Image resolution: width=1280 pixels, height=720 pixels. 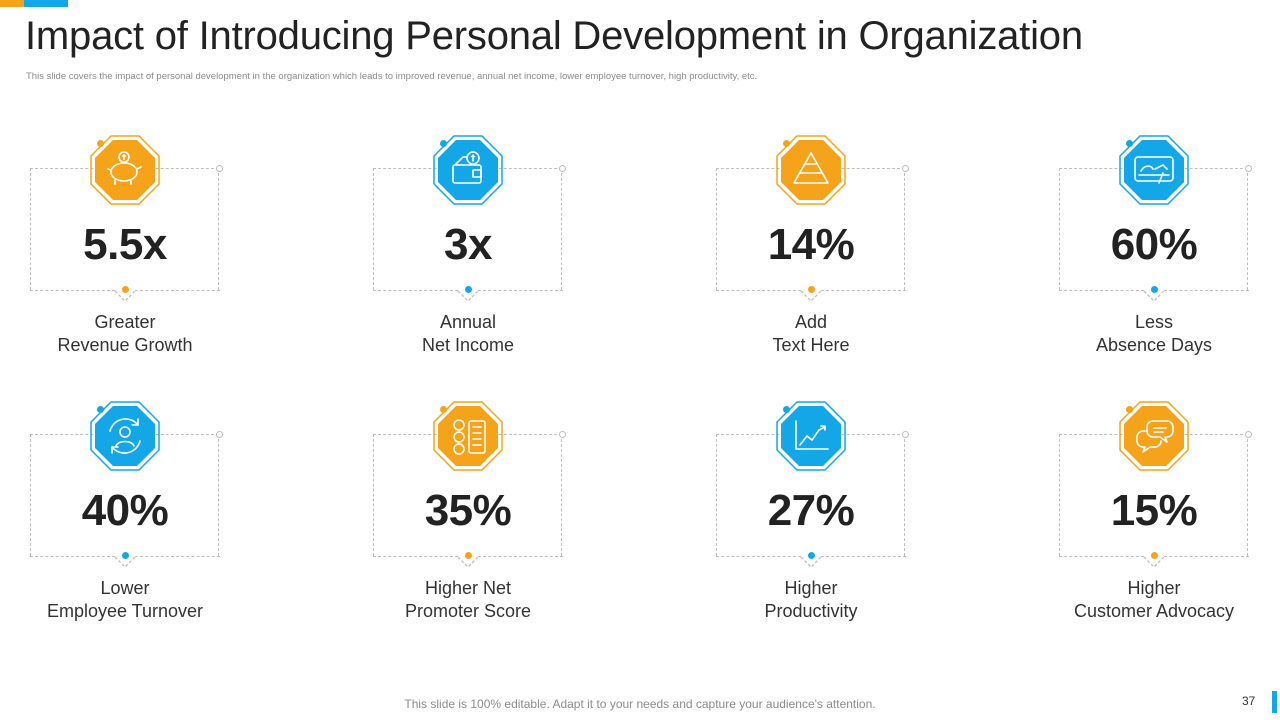 I want to click on metric-label-line2: Promoter Score, so click(x=468, y=611).